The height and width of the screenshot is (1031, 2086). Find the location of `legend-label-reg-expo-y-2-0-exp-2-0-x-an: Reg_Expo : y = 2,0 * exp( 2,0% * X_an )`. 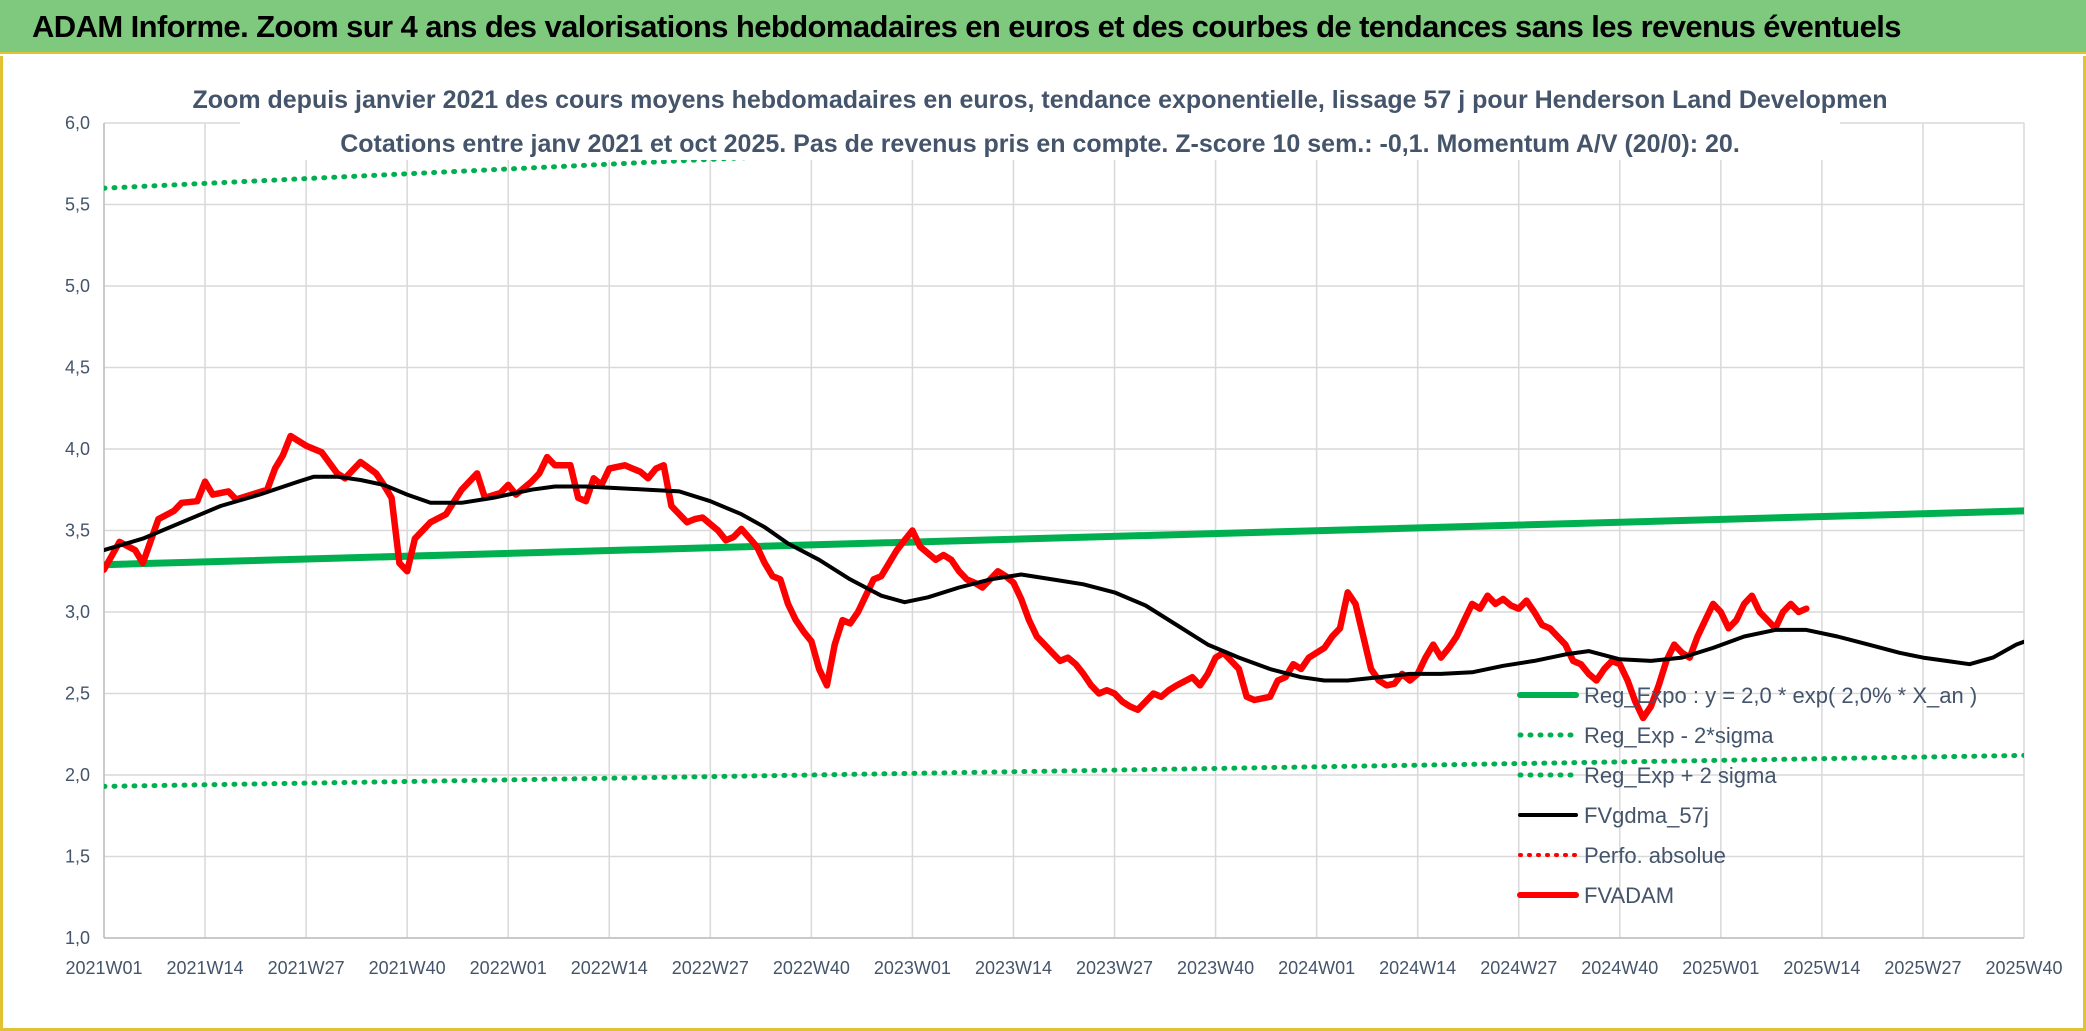

legend-label-reg-expo-y-2-0-exp-2-0-x-an: Reg_Expo : y = 2,0 * exp( 2,0% * X_an ) is located at coordinates (1780, 695).